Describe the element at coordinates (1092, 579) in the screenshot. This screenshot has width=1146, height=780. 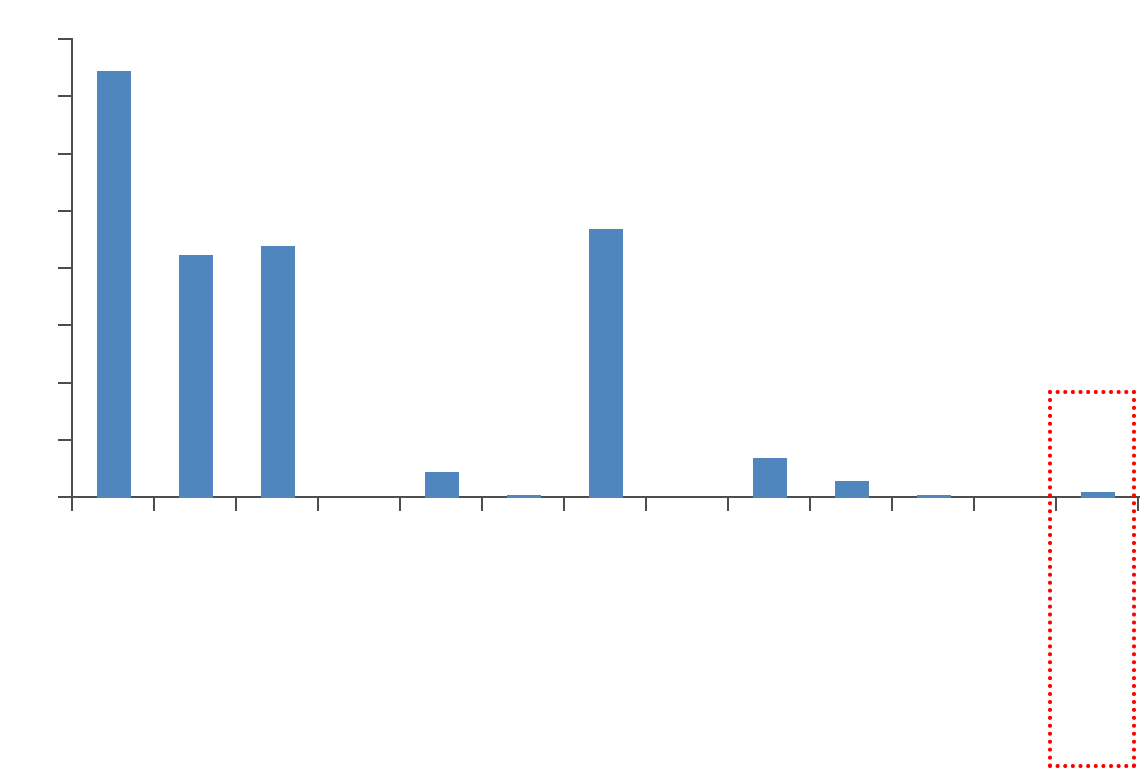
I see `highlight-rectangle` at that location.